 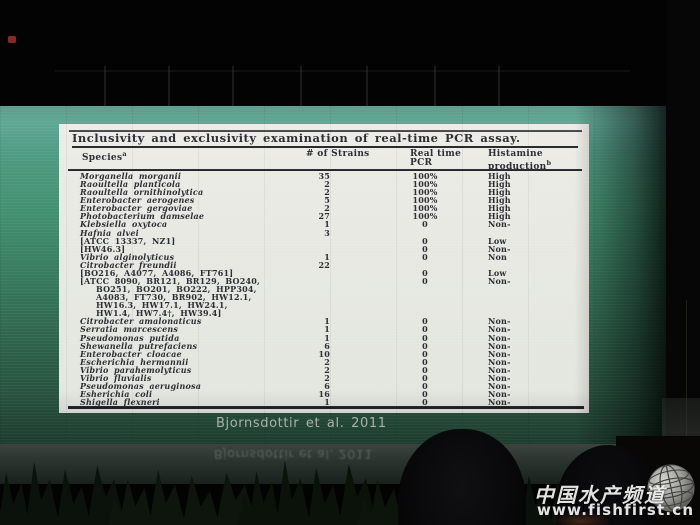 I want to click on globe-icon, so click(x=671, y=488).